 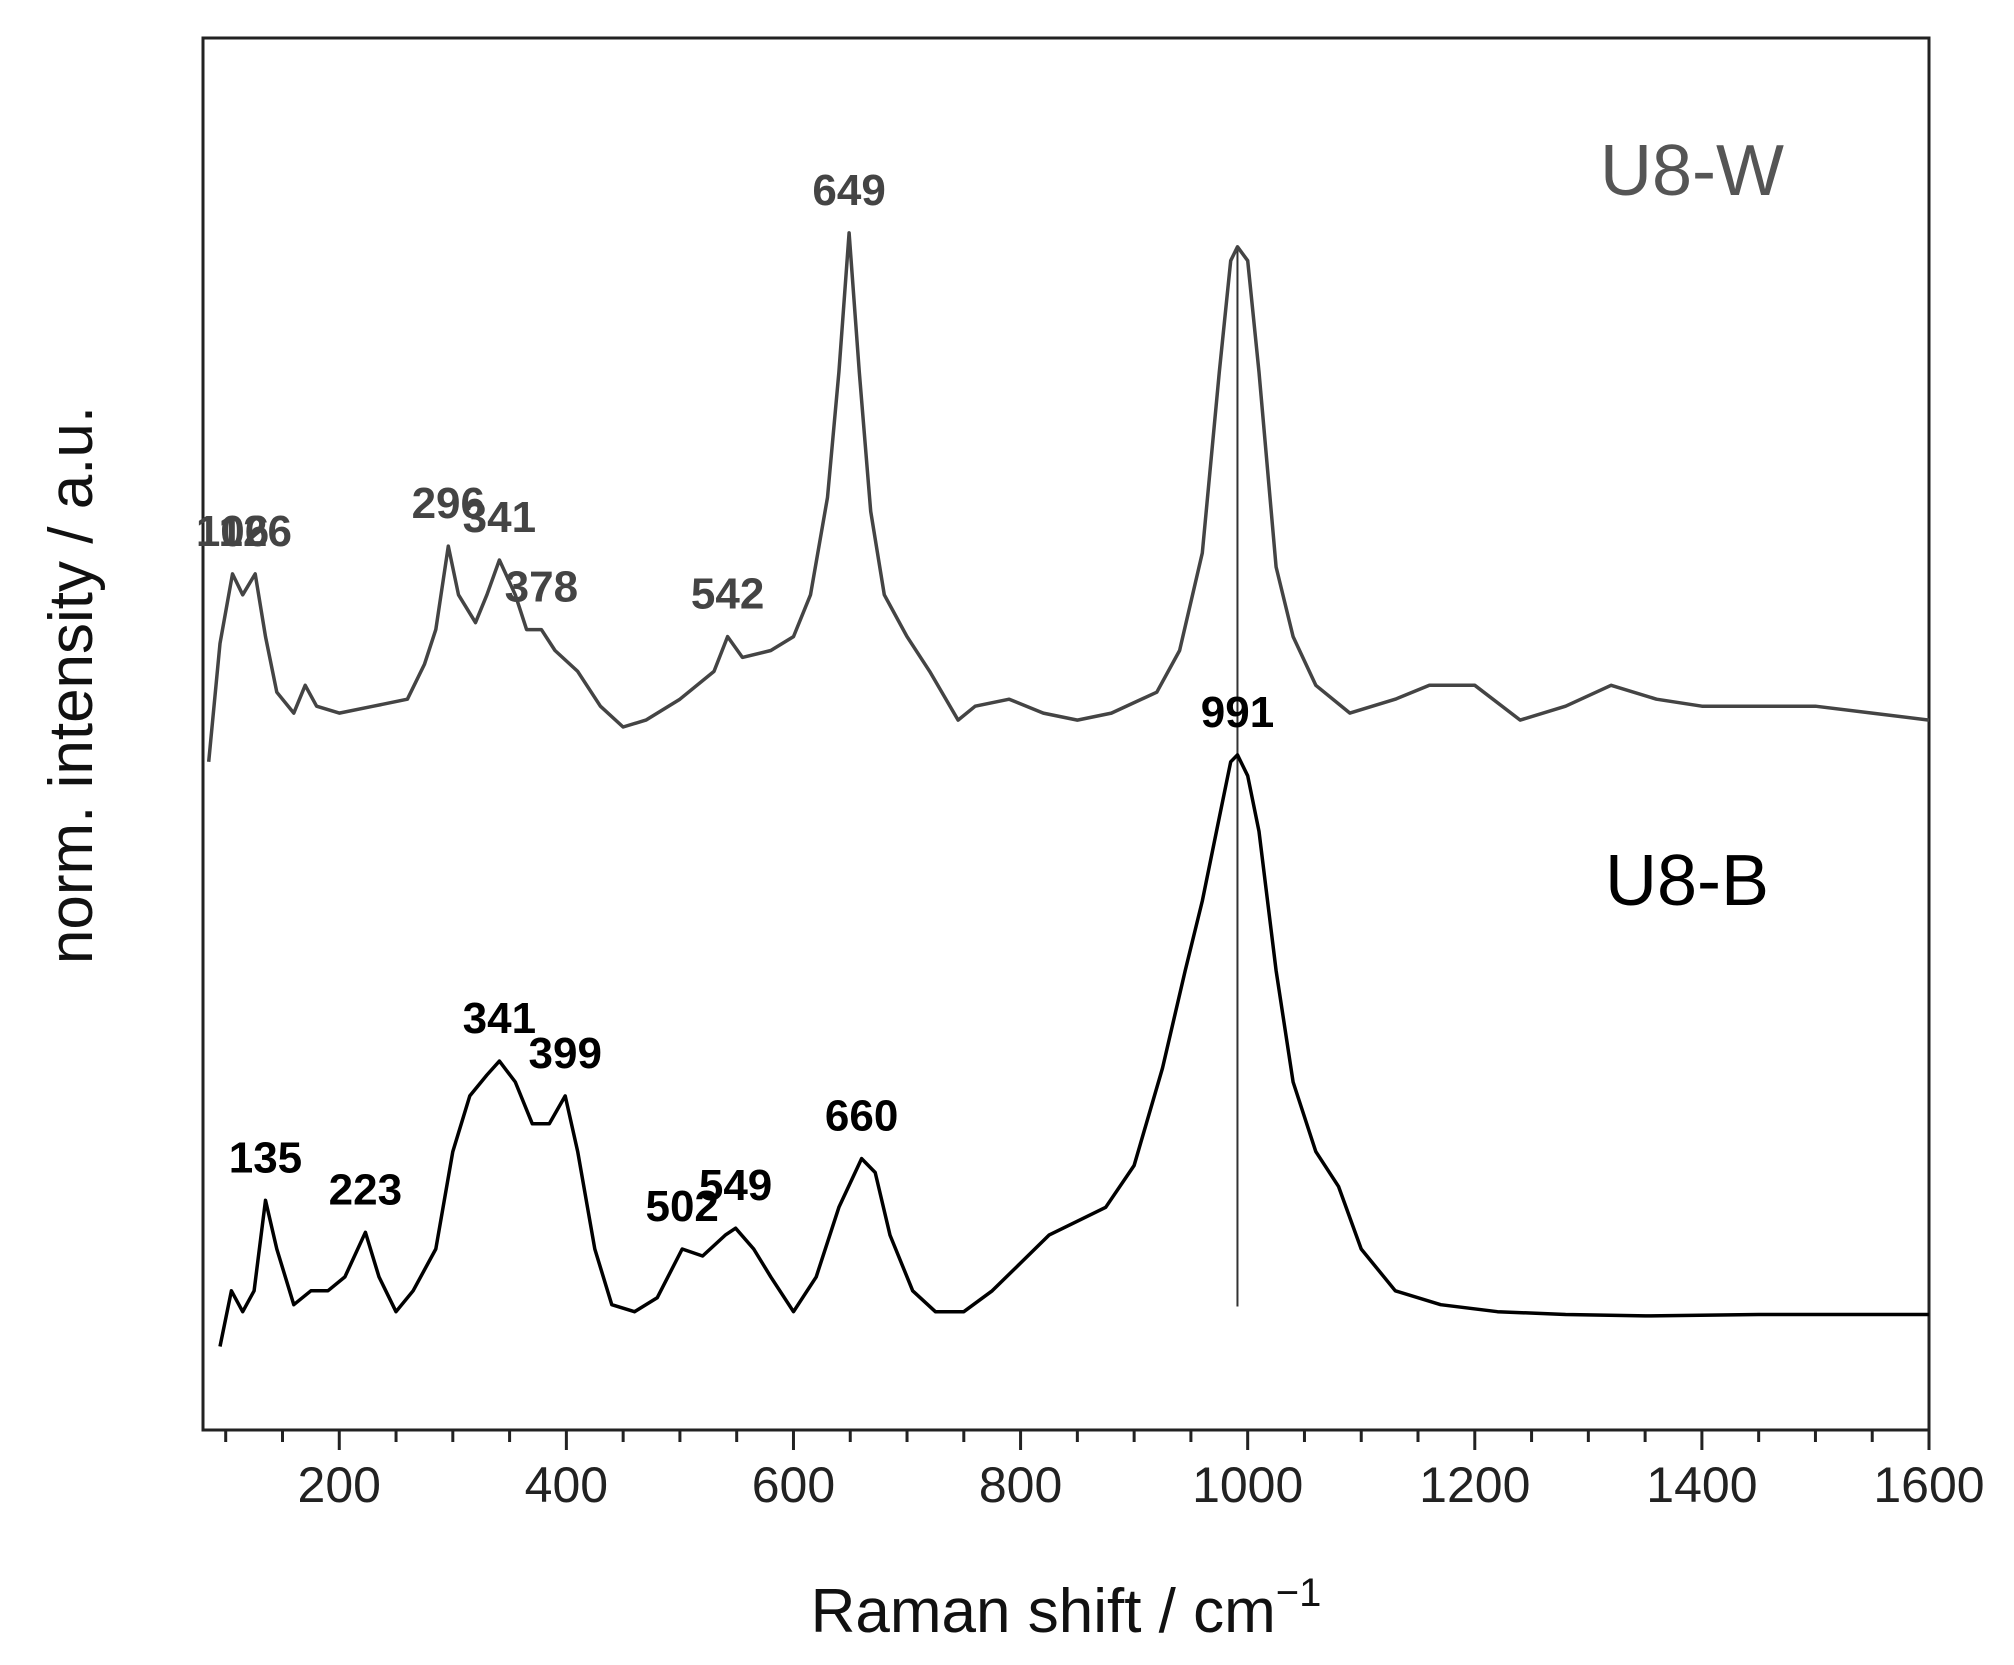 What do you see at coordinates (1928, 1485) in the screenshot?
I see `x-tick-label: 1600` at bounding box center [1928, 1485].